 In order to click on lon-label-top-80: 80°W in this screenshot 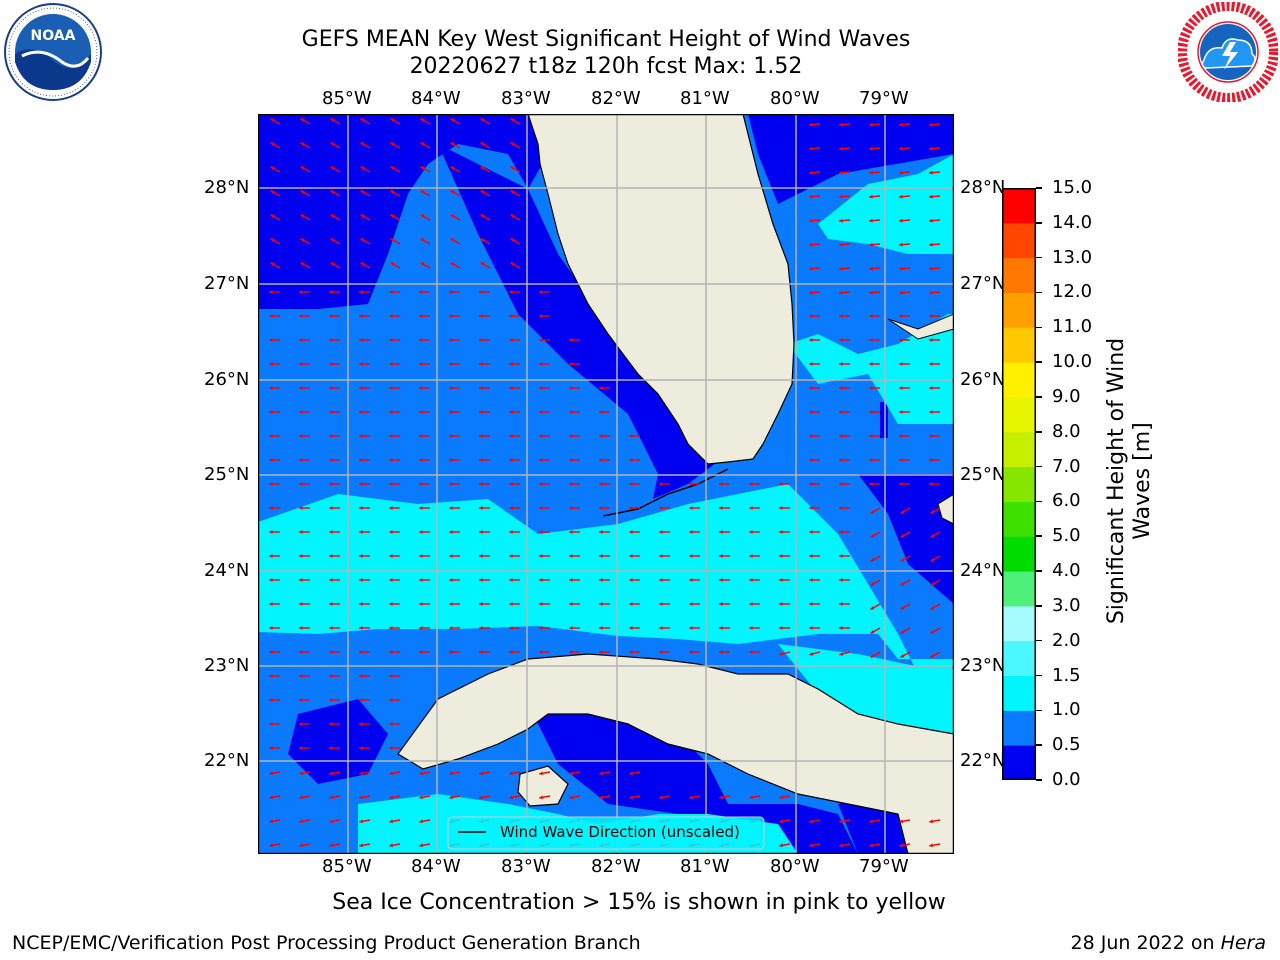, I will do `click(795, 98)`.